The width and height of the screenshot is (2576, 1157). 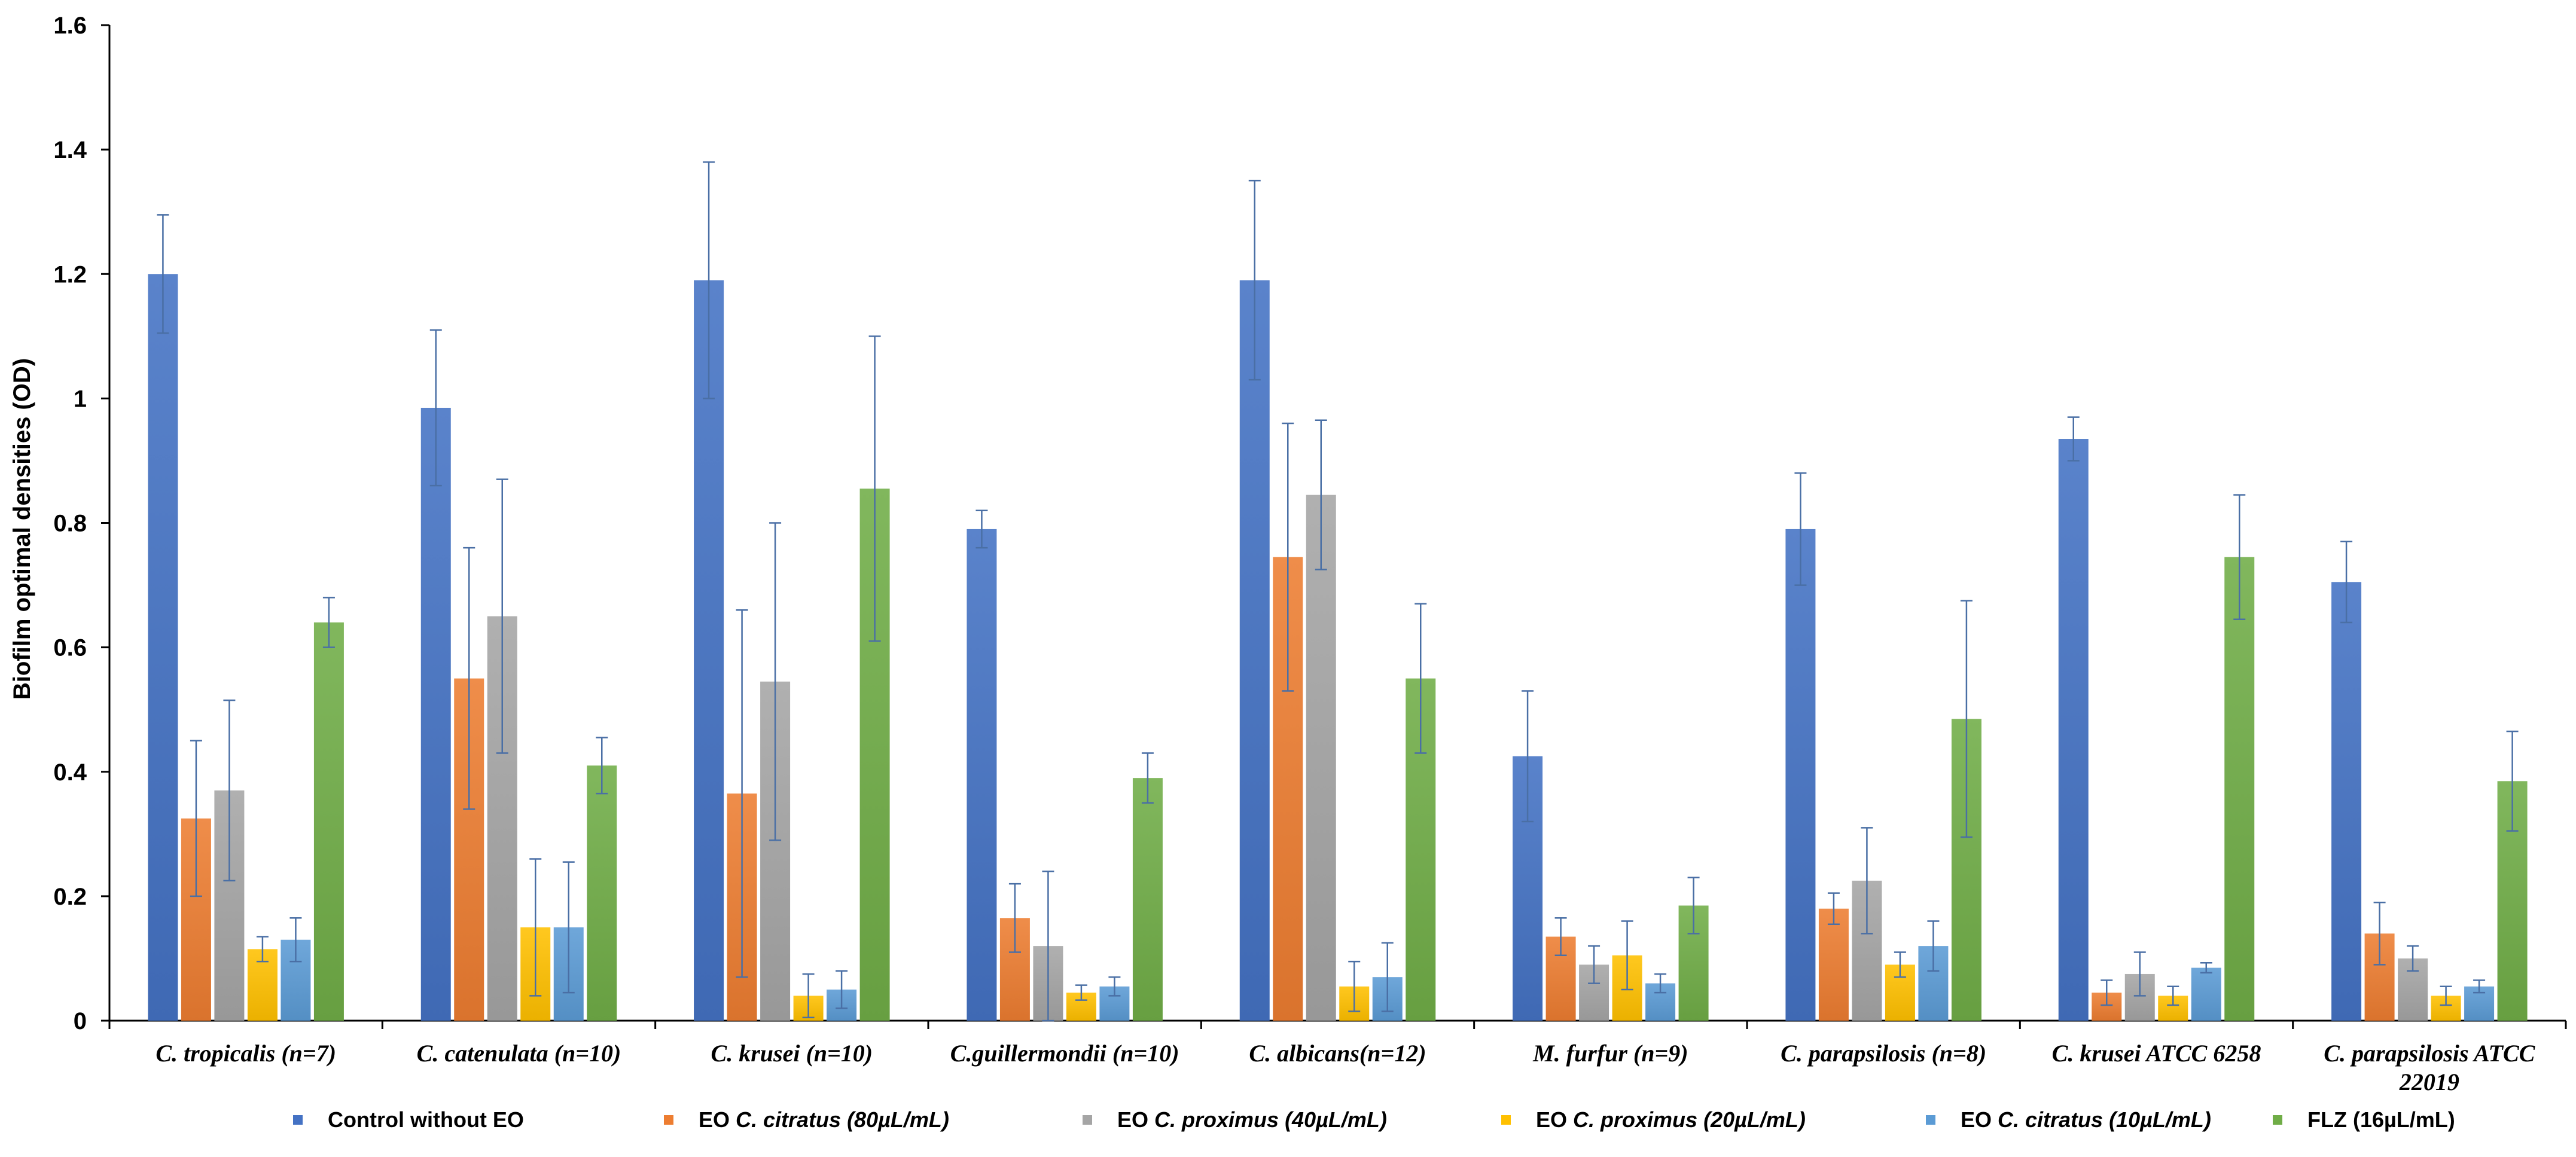 I want to click on x-tick-label: C. catenulata (n=10), so click(x=519, y=1053).